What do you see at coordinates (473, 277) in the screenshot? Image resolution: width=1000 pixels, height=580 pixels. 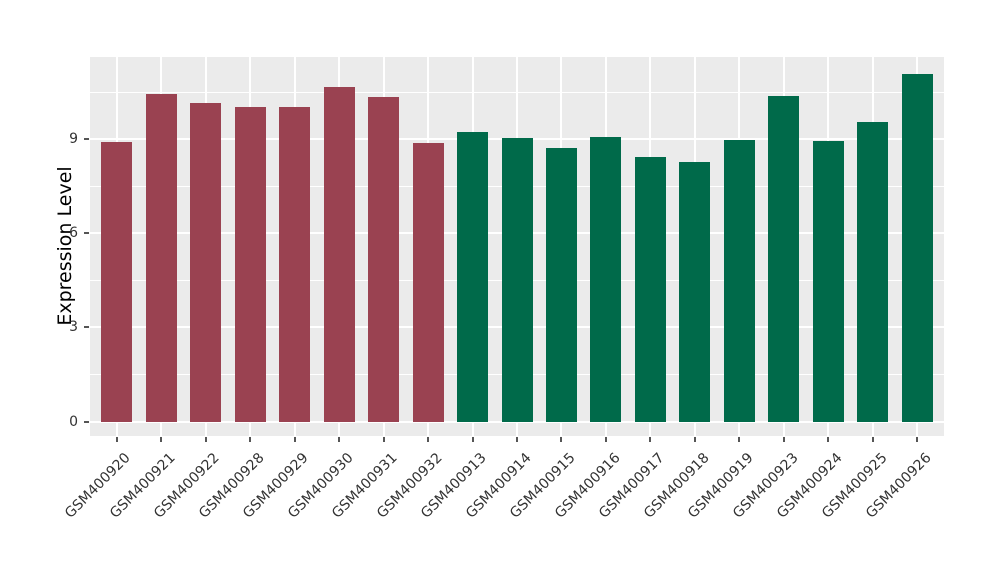 I see `bar-GSM400913` at bounding box center [473, 277].